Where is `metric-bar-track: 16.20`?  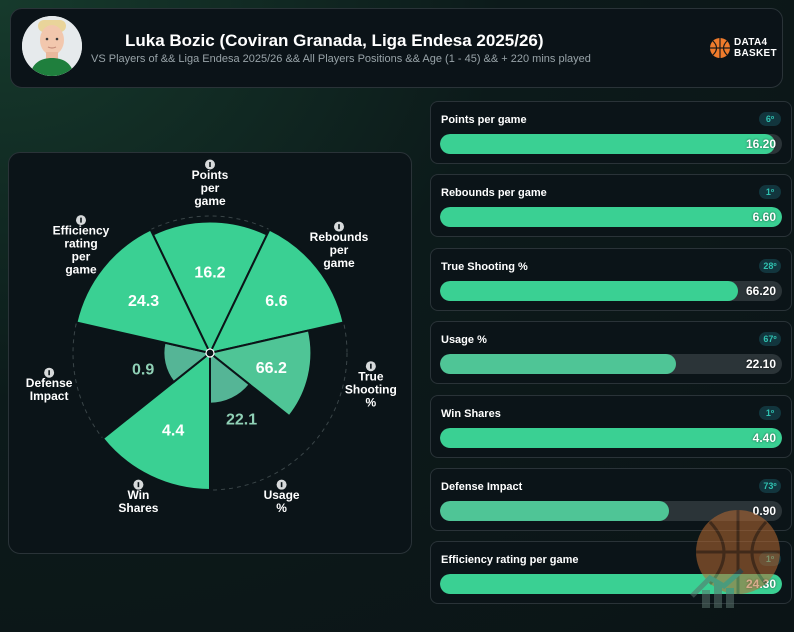 metric-bar-track: 16.20 is located at coordinates (611, 144).